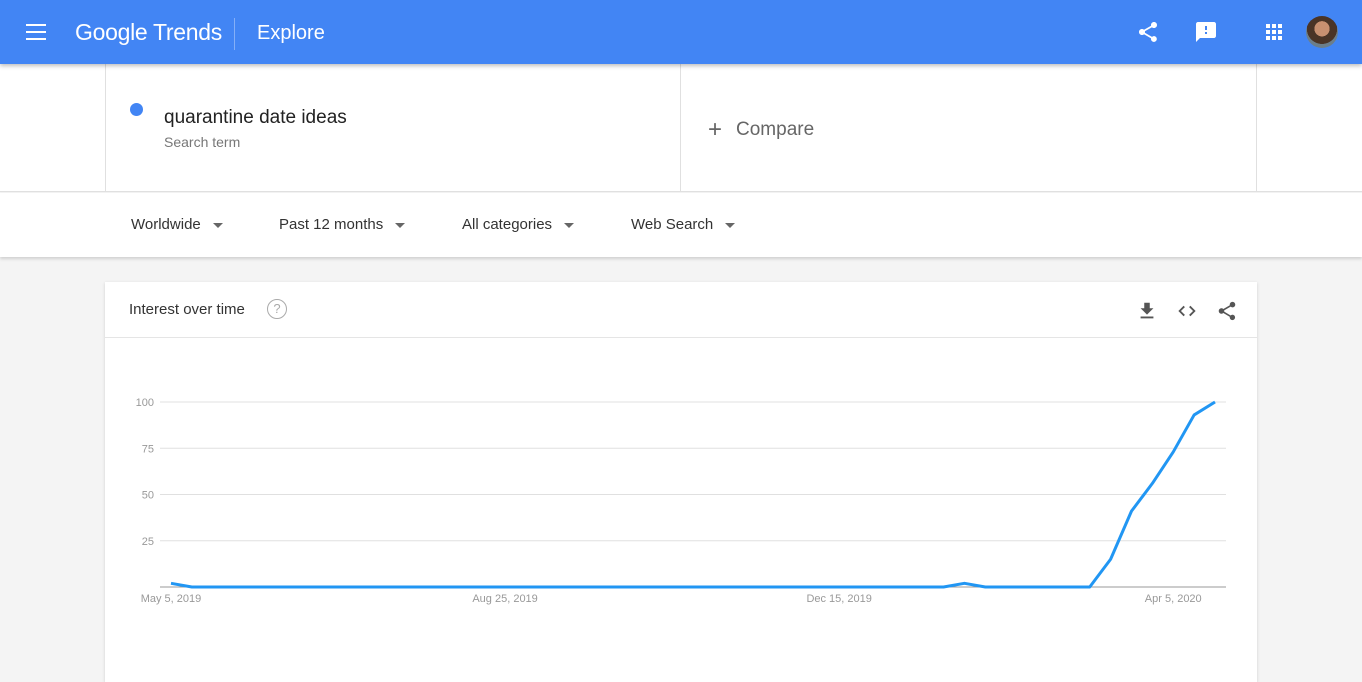 This screenshot has width=1362, height=682. I want to click on search-term-type: Search term, so click(202, 142).